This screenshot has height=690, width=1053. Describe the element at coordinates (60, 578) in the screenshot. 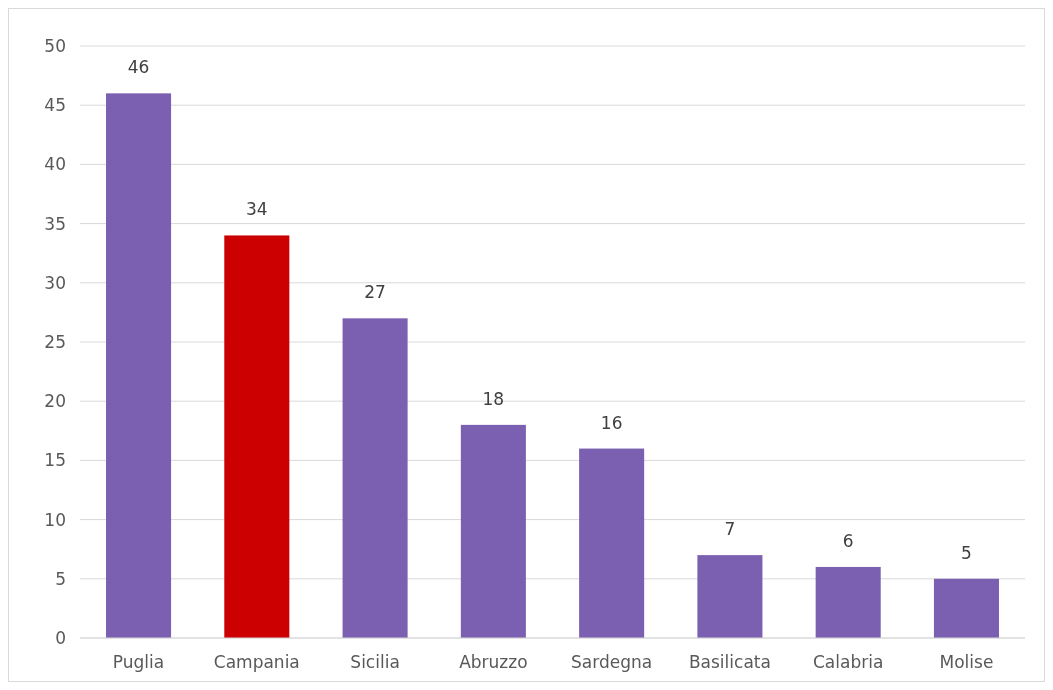

I see `y-tick-label: 5` at that location.